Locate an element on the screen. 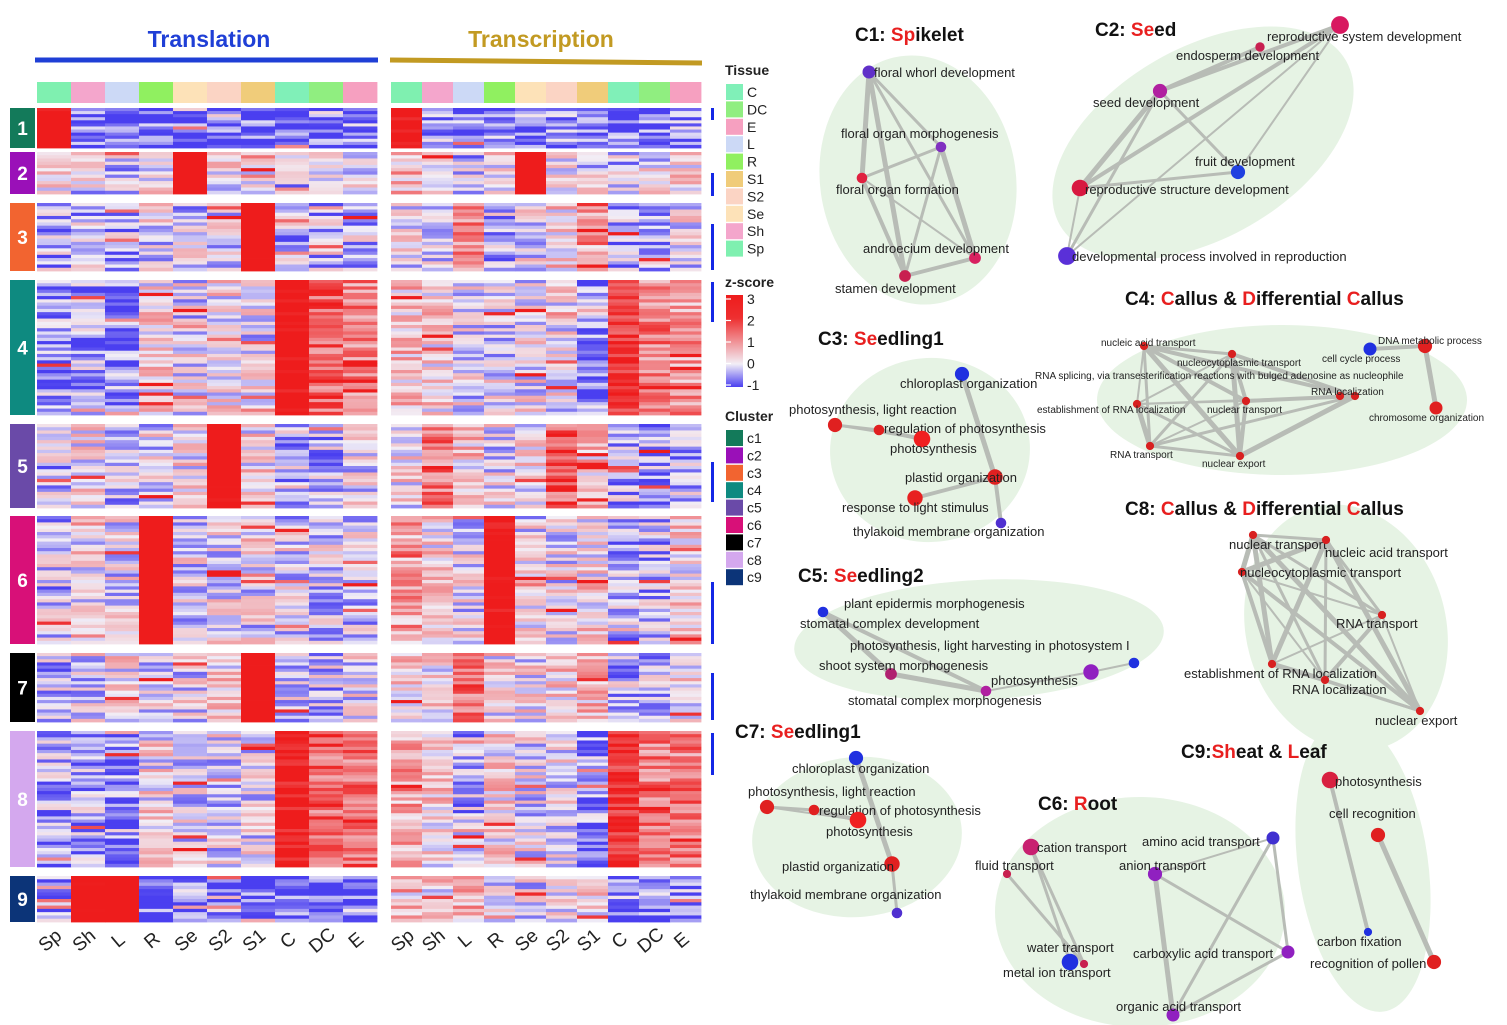 Image resolution: width=1507 pixels, height=1025 pixels. network-node-label: RNA transport is located at coordinates (1141, 455).